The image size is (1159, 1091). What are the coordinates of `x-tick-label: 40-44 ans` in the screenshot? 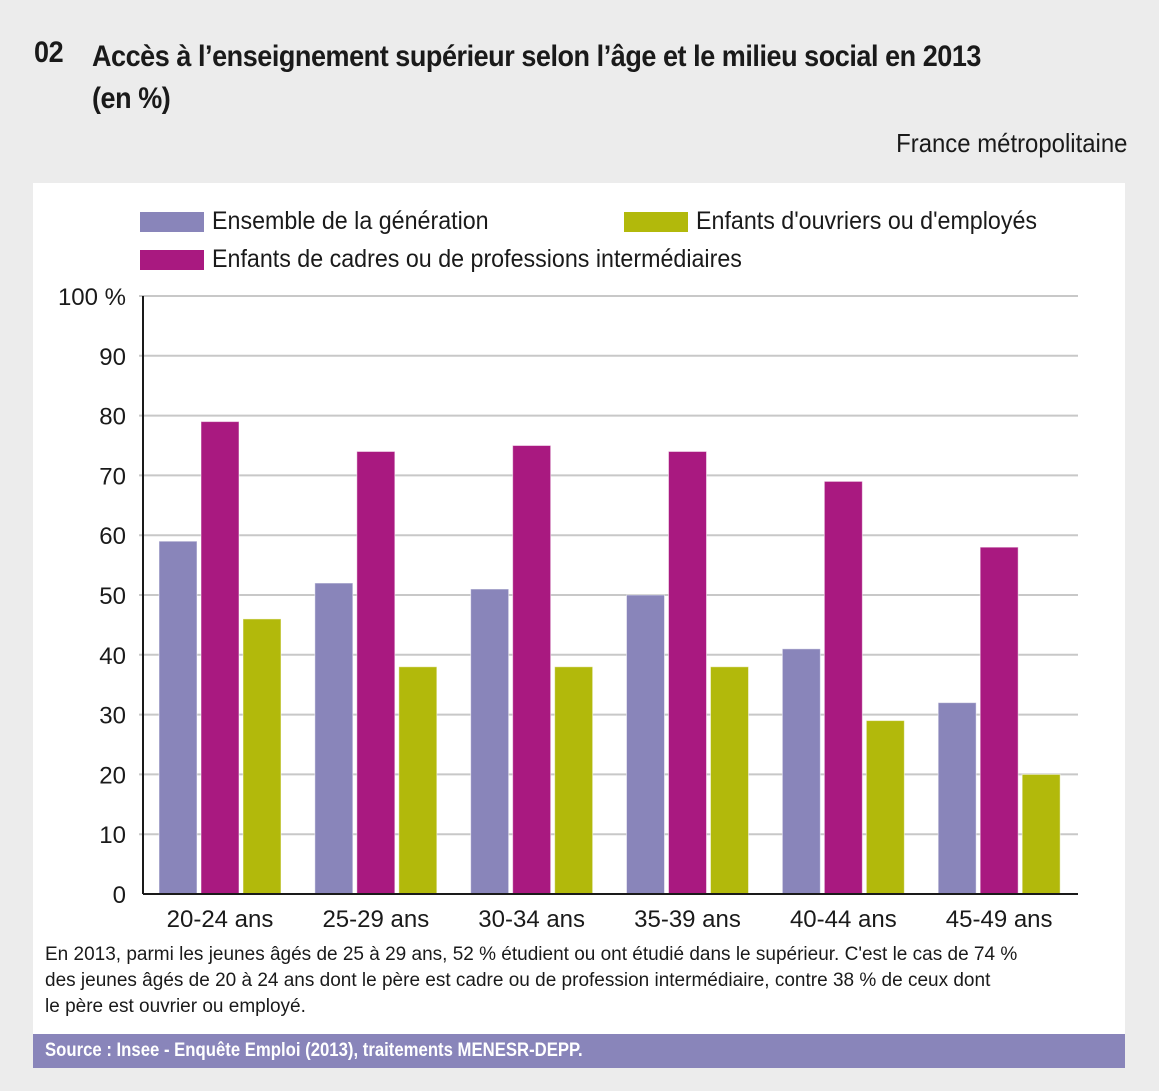 It's located at (843, 919).